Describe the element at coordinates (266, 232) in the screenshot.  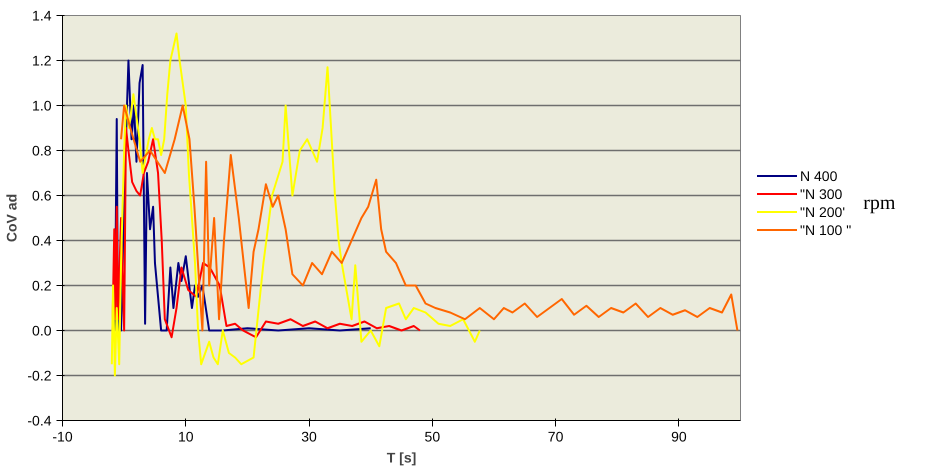
I see `line-series` at that location.